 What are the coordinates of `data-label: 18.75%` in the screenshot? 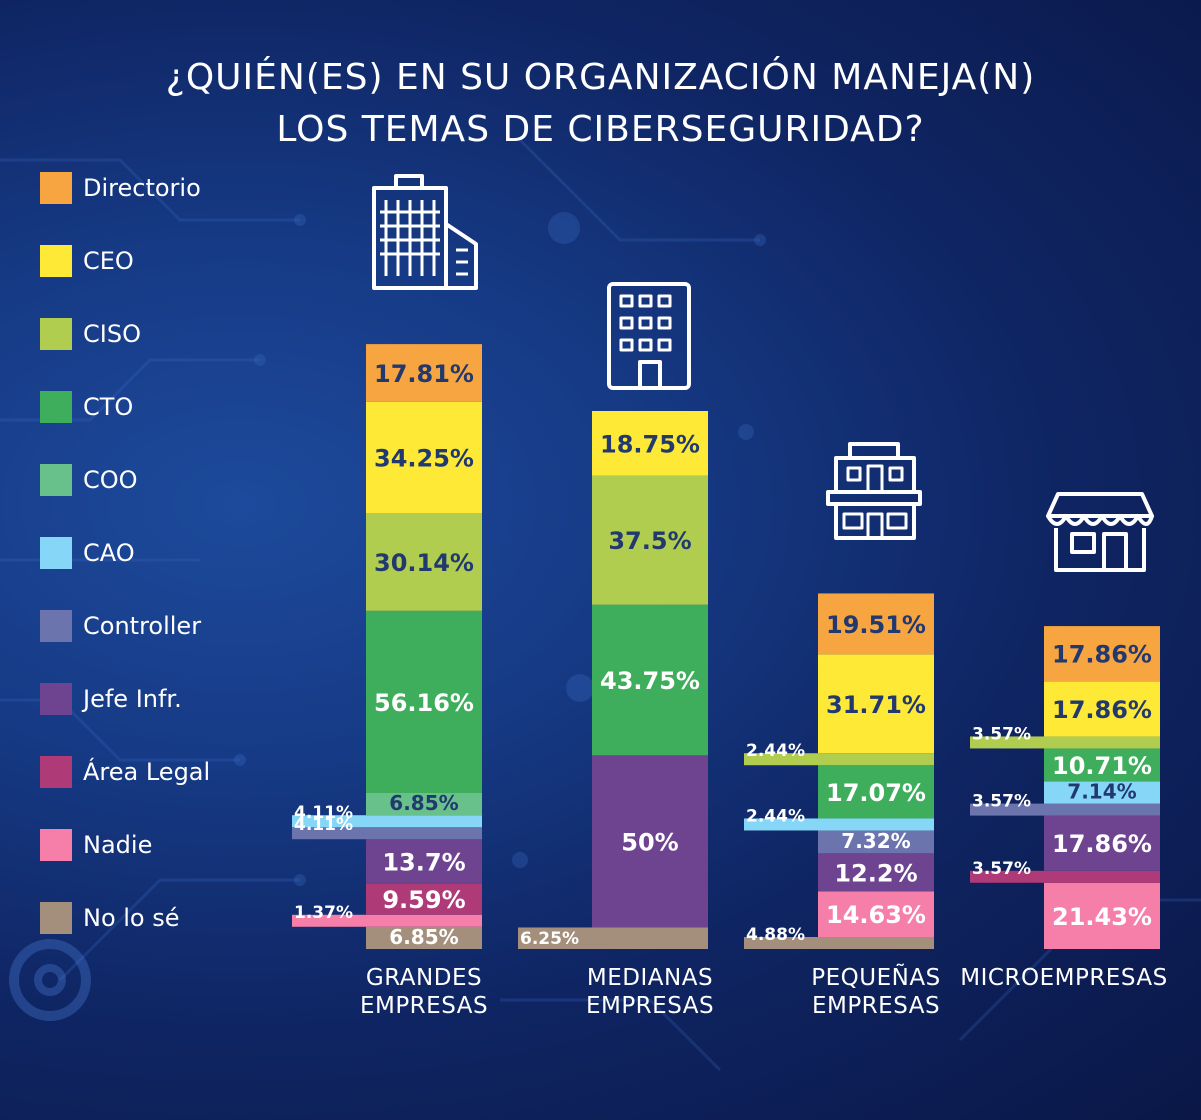 It's located at (650, 444).